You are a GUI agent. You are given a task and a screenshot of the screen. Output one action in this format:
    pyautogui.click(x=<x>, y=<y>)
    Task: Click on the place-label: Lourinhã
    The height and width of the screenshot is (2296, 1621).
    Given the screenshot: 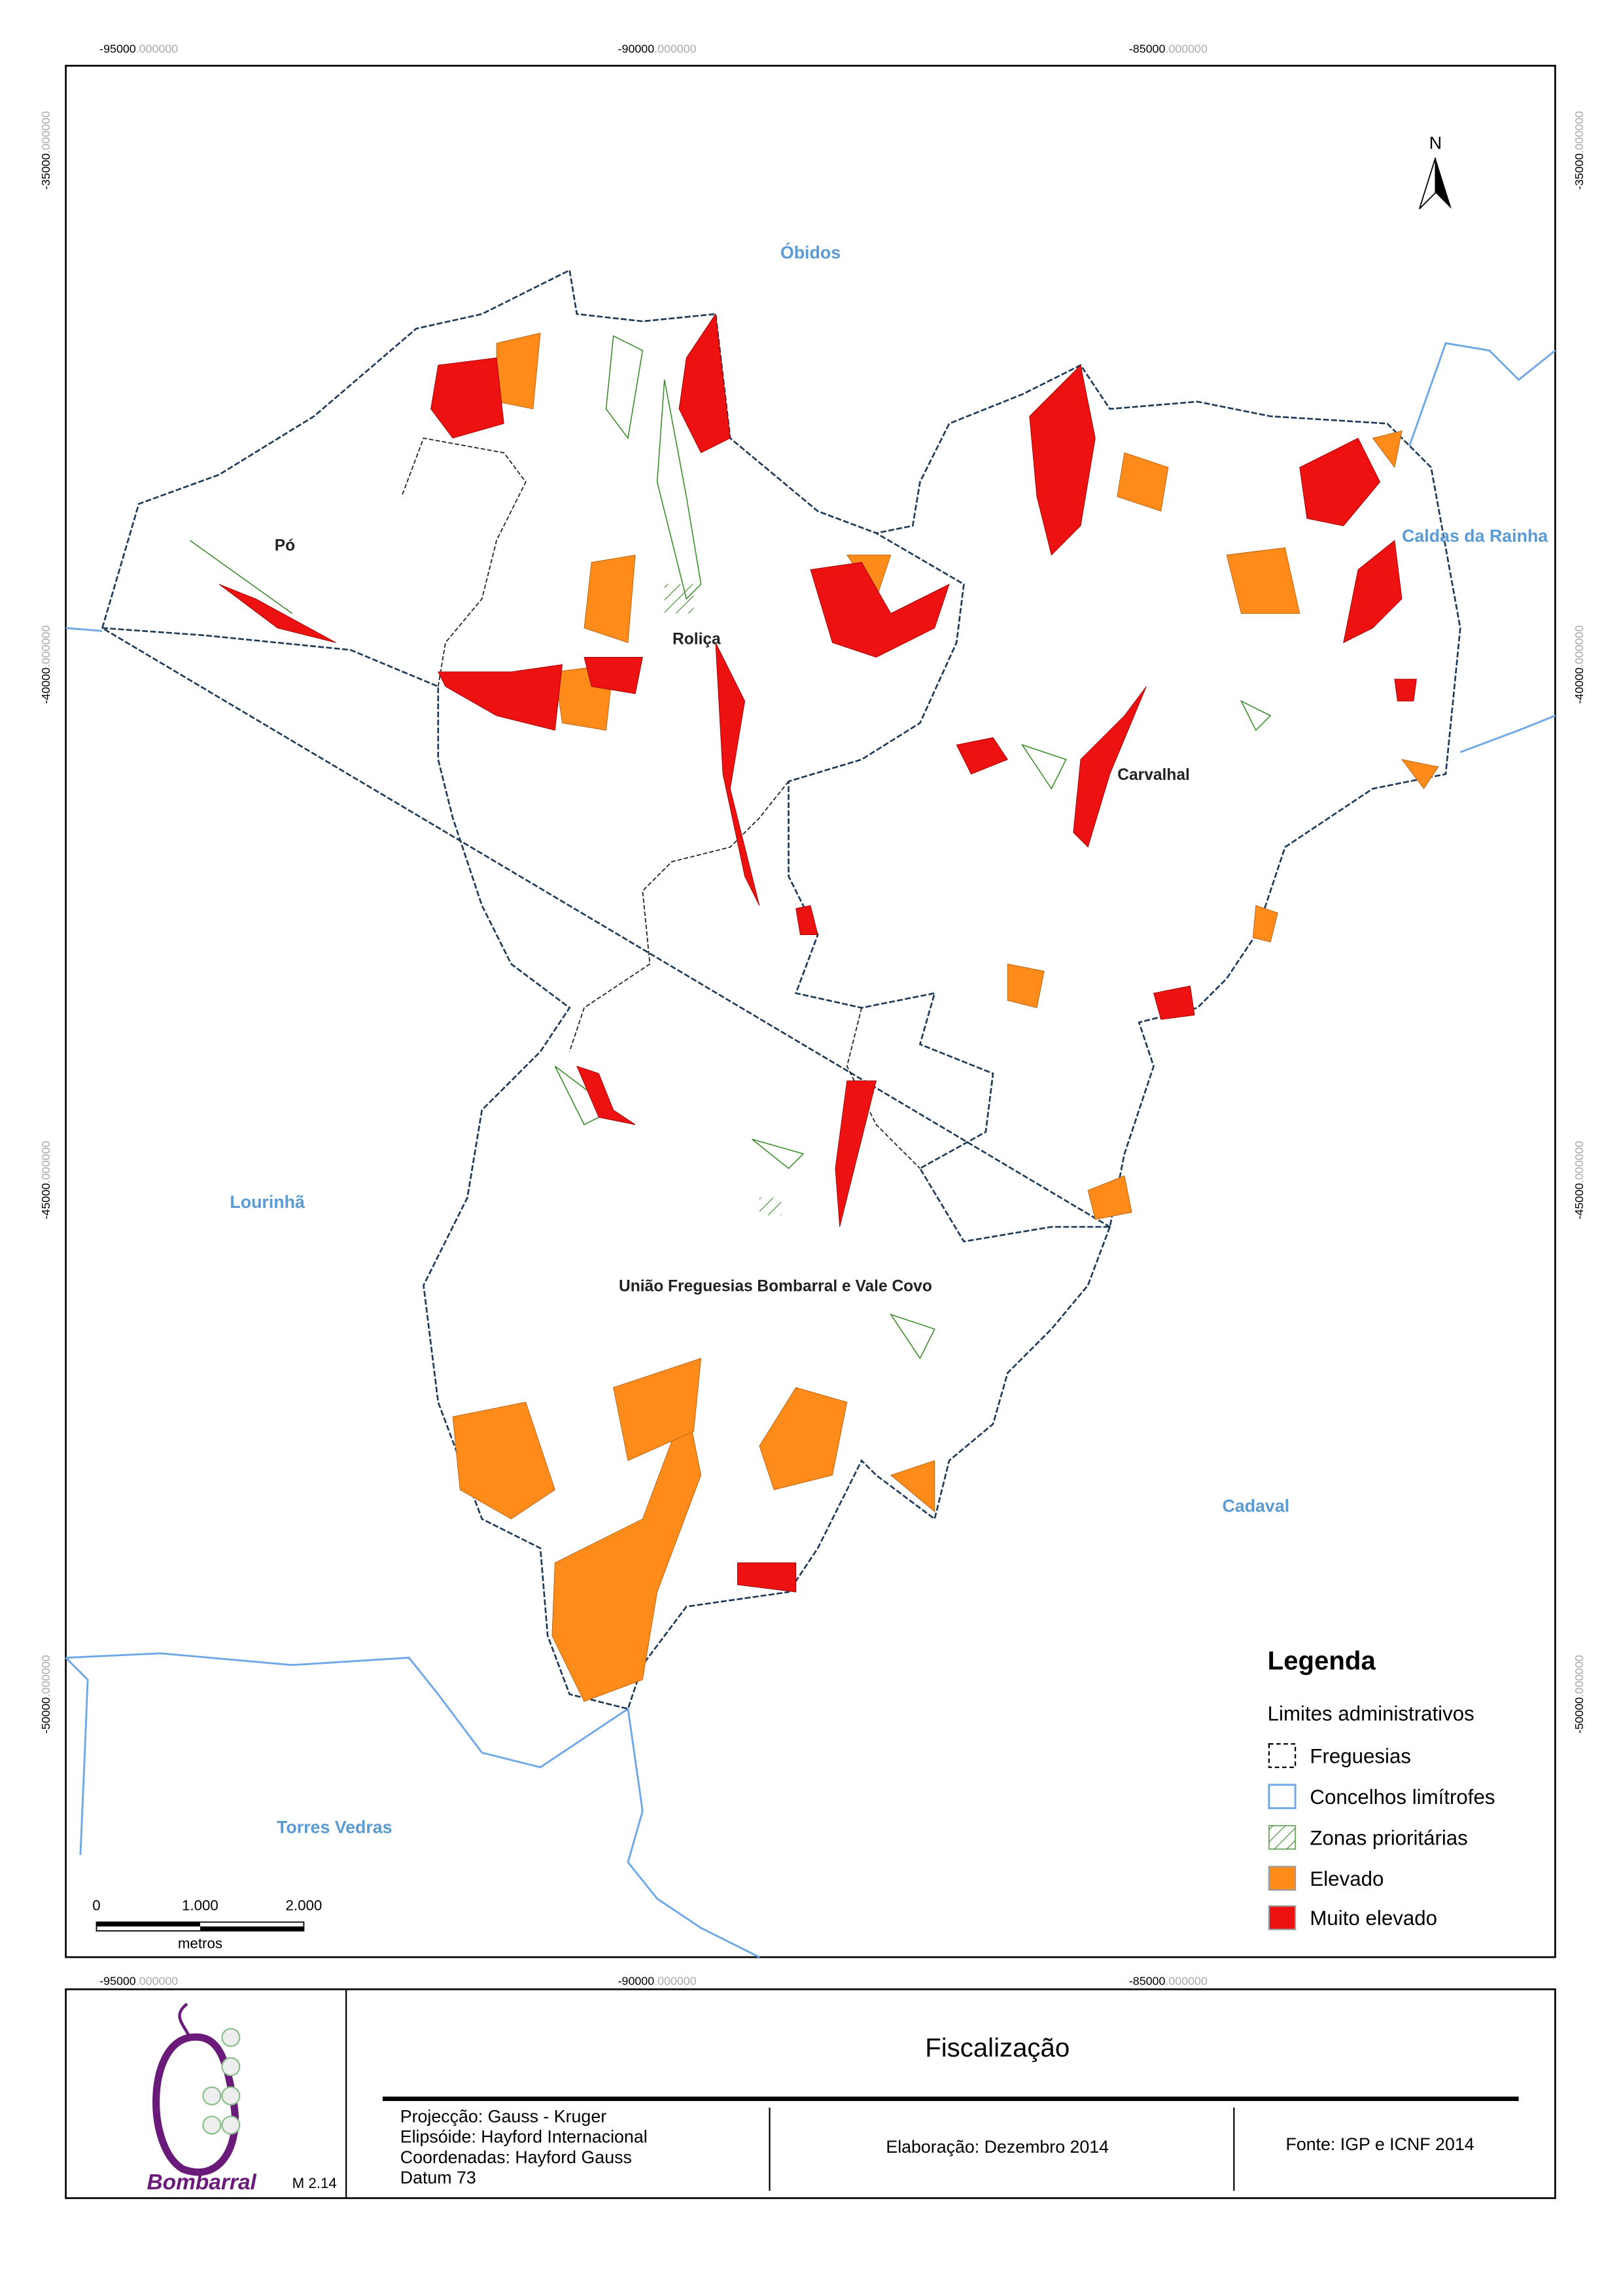 What is the action you would take?
    pyautogui.click(x=267, y=1202)
    